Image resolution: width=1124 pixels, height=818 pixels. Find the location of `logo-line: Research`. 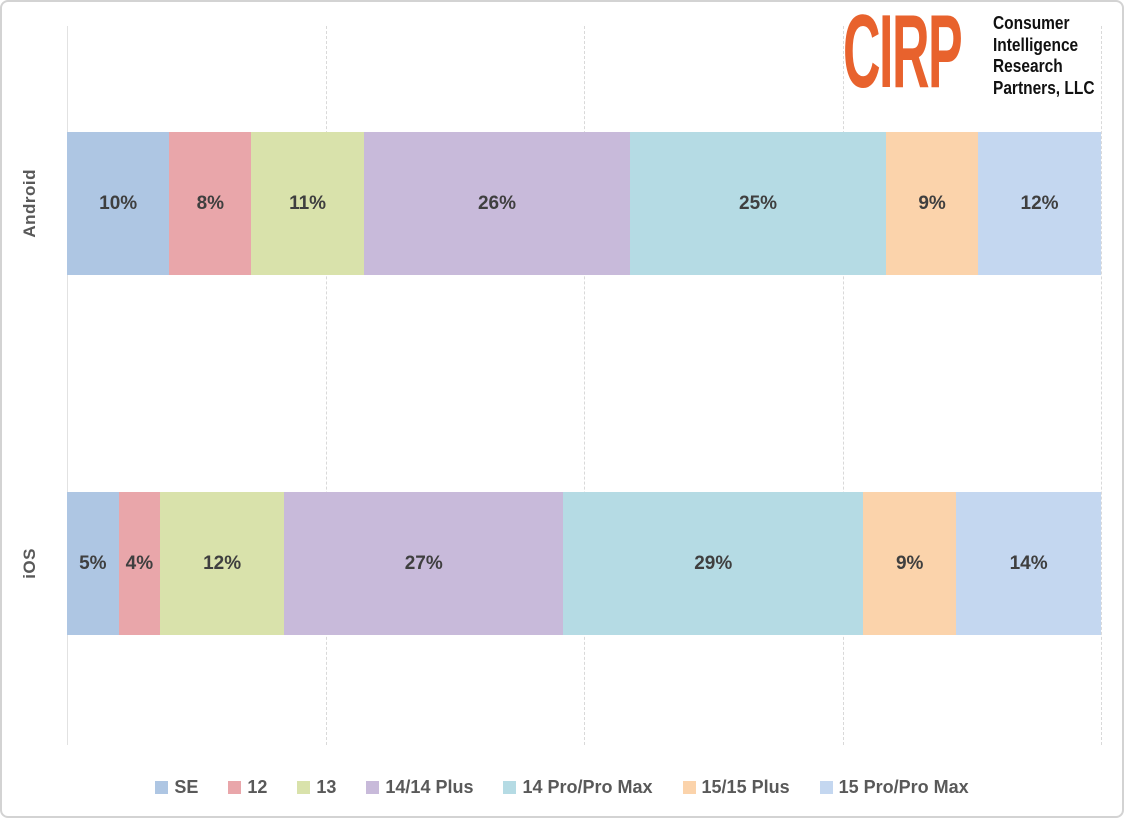

logo-line: Research is located at coordinates (1027, 66).